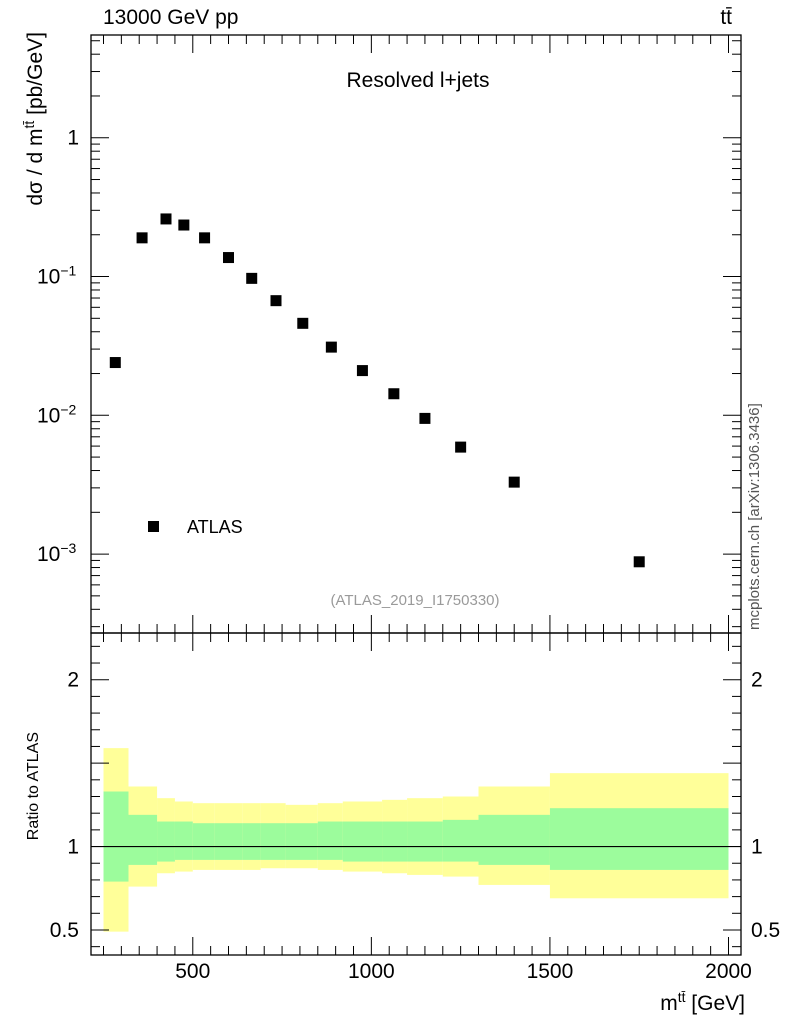 Image resolution: width=786 pixels, height=1024 pixels. Describe the element at coordinates (35, 167) in the screenshot. I see `main-y-axis-label-text: dσ / d m` at that location.